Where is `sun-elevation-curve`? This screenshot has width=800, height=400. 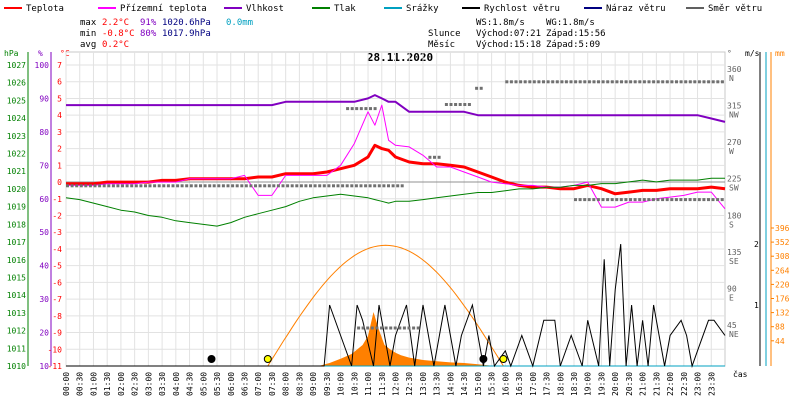 sun-elevation-curve is located at coordinates (385, 305).